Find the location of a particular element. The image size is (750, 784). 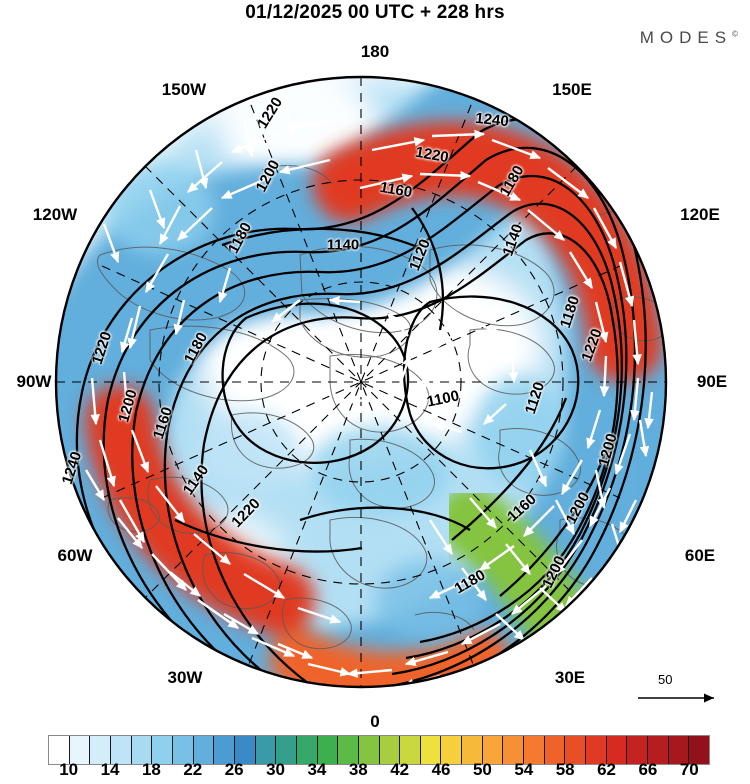

longitude-label: 60E is located at coordinates (700, 555).